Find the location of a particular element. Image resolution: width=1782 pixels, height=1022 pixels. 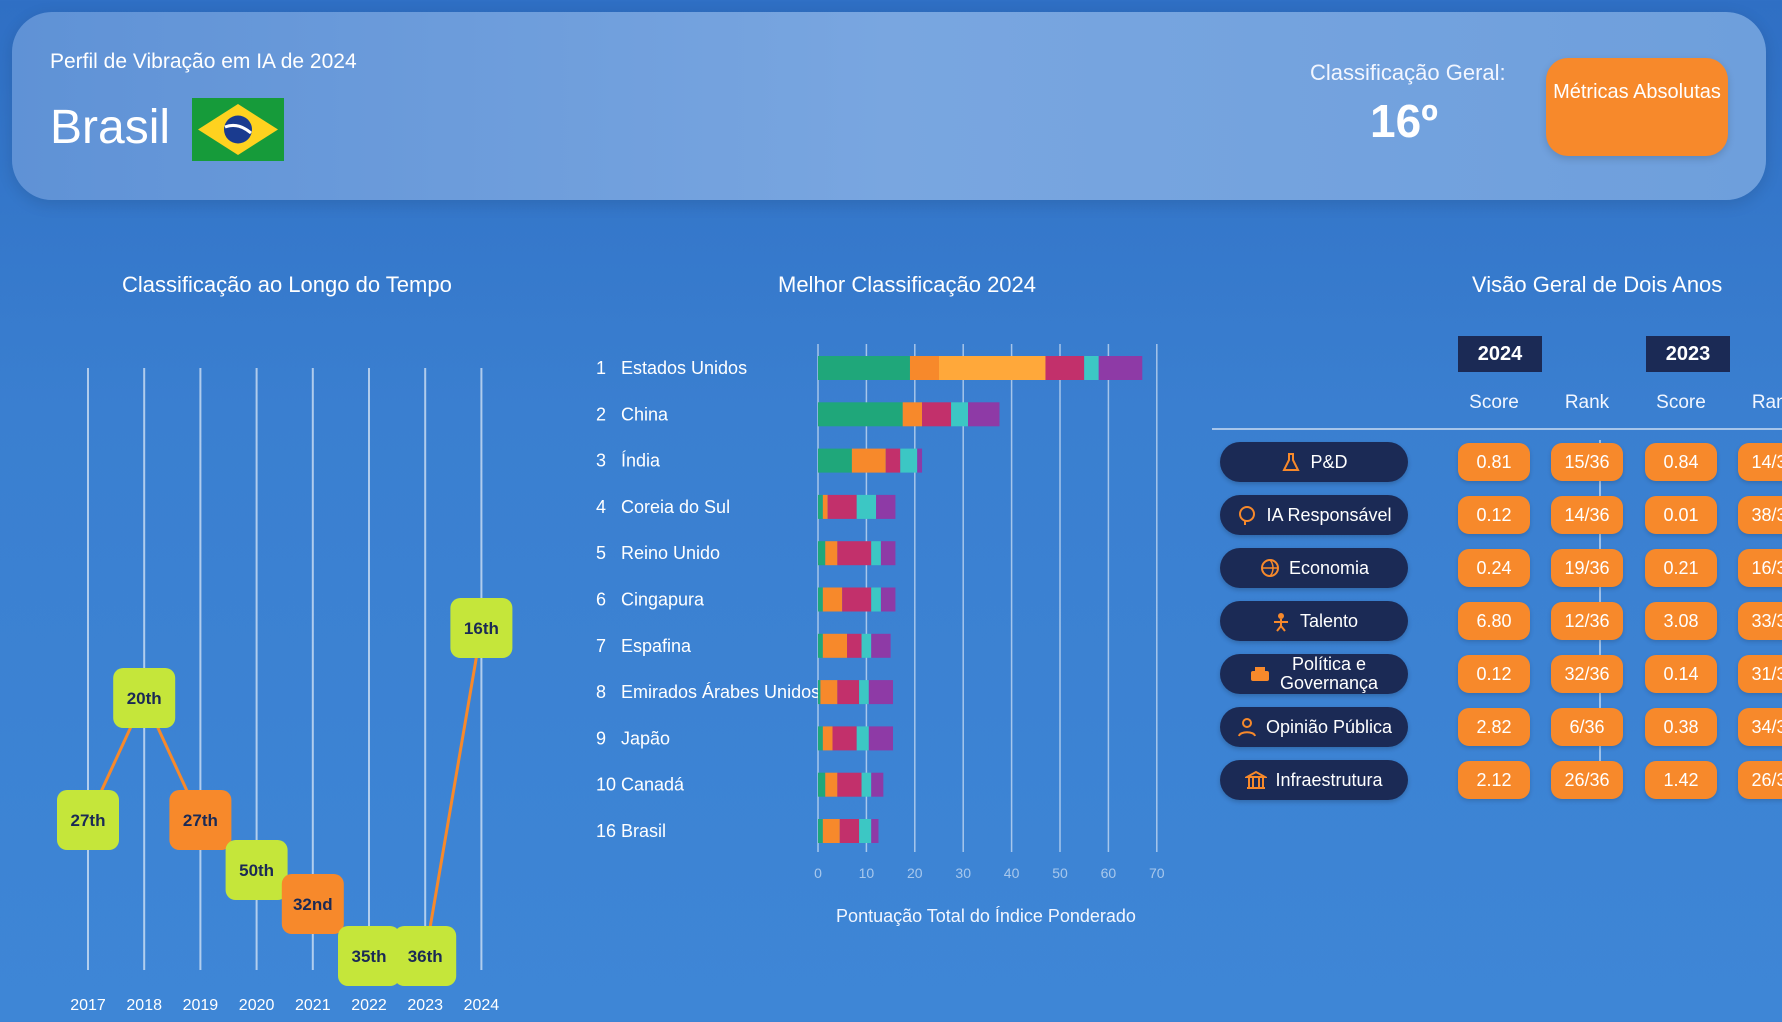

timeline-rank-marker: 16th is located at coordinates (481, 628).